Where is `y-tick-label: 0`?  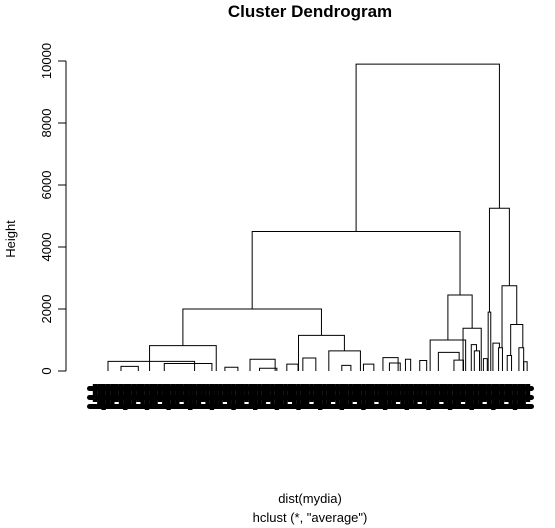 y-tick-label: 0 is located at coordinates (46, 370).